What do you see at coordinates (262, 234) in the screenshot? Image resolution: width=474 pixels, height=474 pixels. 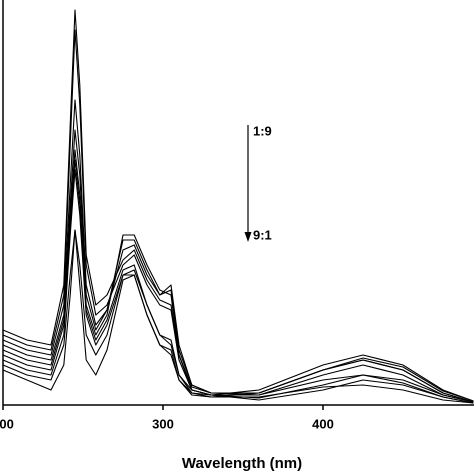 I see `annotation: 9:1` at bounding box center [262, 234].